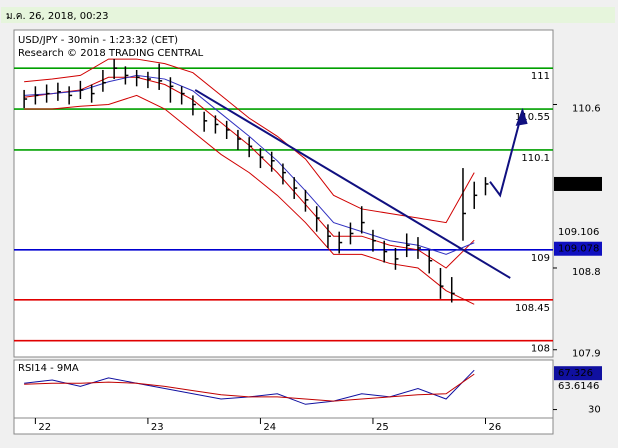 The width and height of the screenshot is (618, 448). I want to click on y-tick-label: 107.9, so click(586, 354).